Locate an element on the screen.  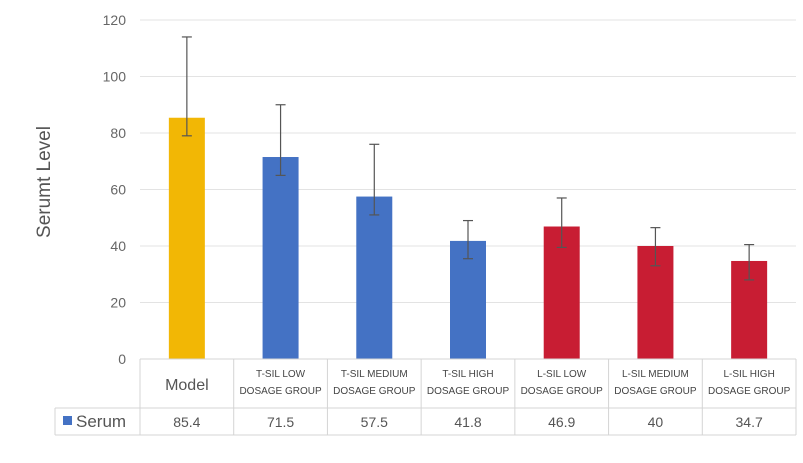
y-axis-ticks: 0 20 40 60 80 100 120 is located at coordinates (115, 189).